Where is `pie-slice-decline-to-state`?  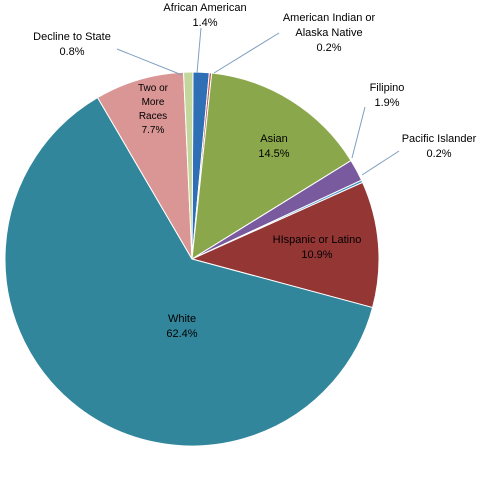
pie-slice-decline-to-state is located at coordinates (188, 165).